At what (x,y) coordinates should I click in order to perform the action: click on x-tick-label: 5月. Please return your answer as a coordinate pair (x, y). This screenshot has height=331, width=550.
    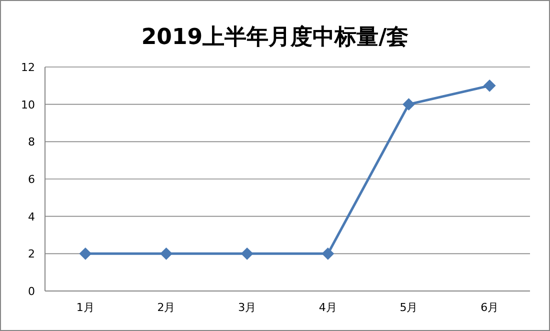
    Looking at the image, I should click on (409, 307).